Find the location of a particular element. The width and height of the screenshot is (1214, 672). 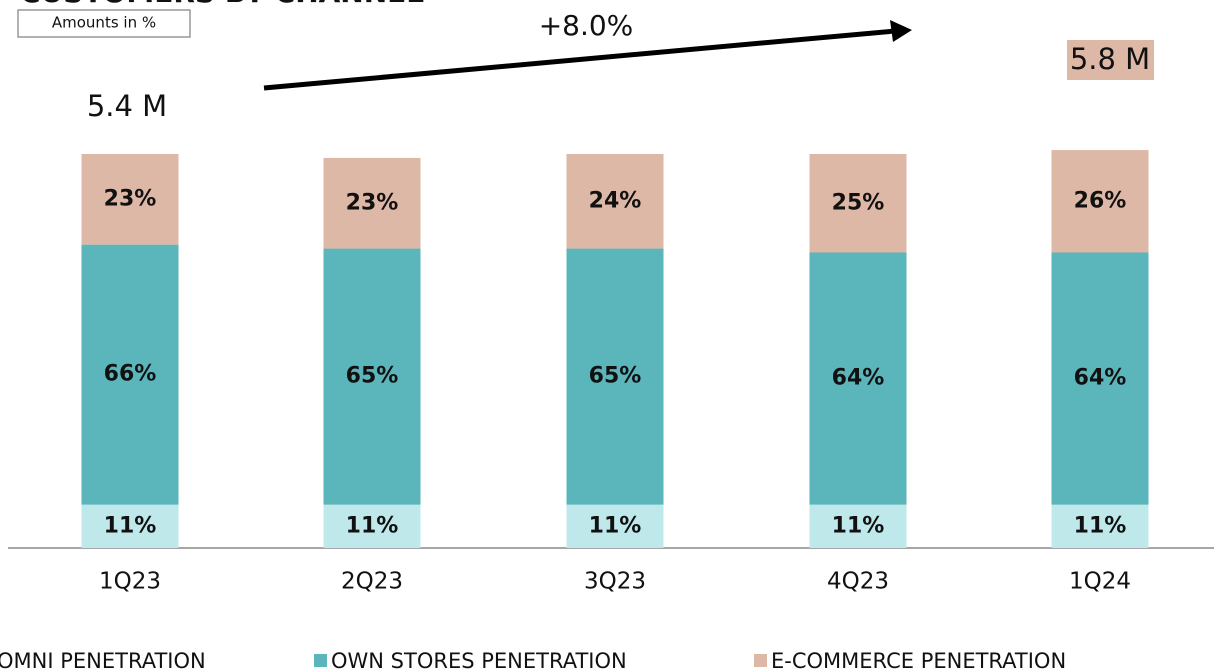

data-label: 25% is located at coordinates (858, 202).